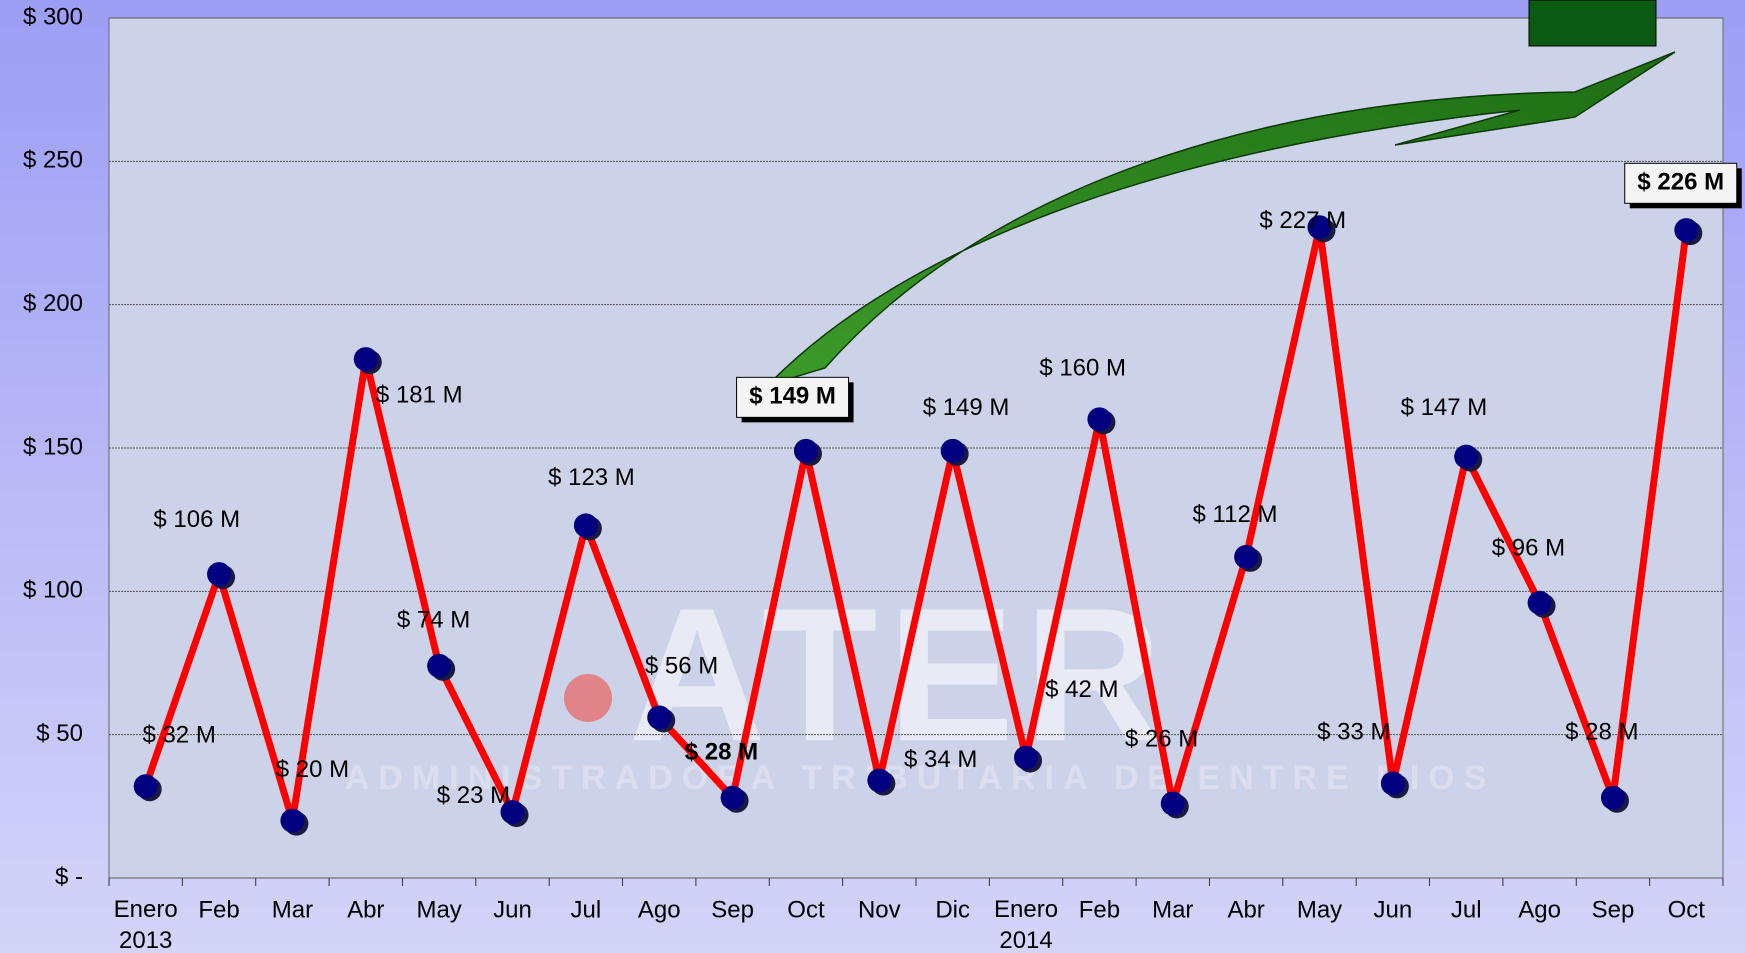 The width and height of the screenshot is (1745, 953). Describe the element at coordinates (591, 477) in the screenshot. I see `data-label: $ 123 M` at that location.